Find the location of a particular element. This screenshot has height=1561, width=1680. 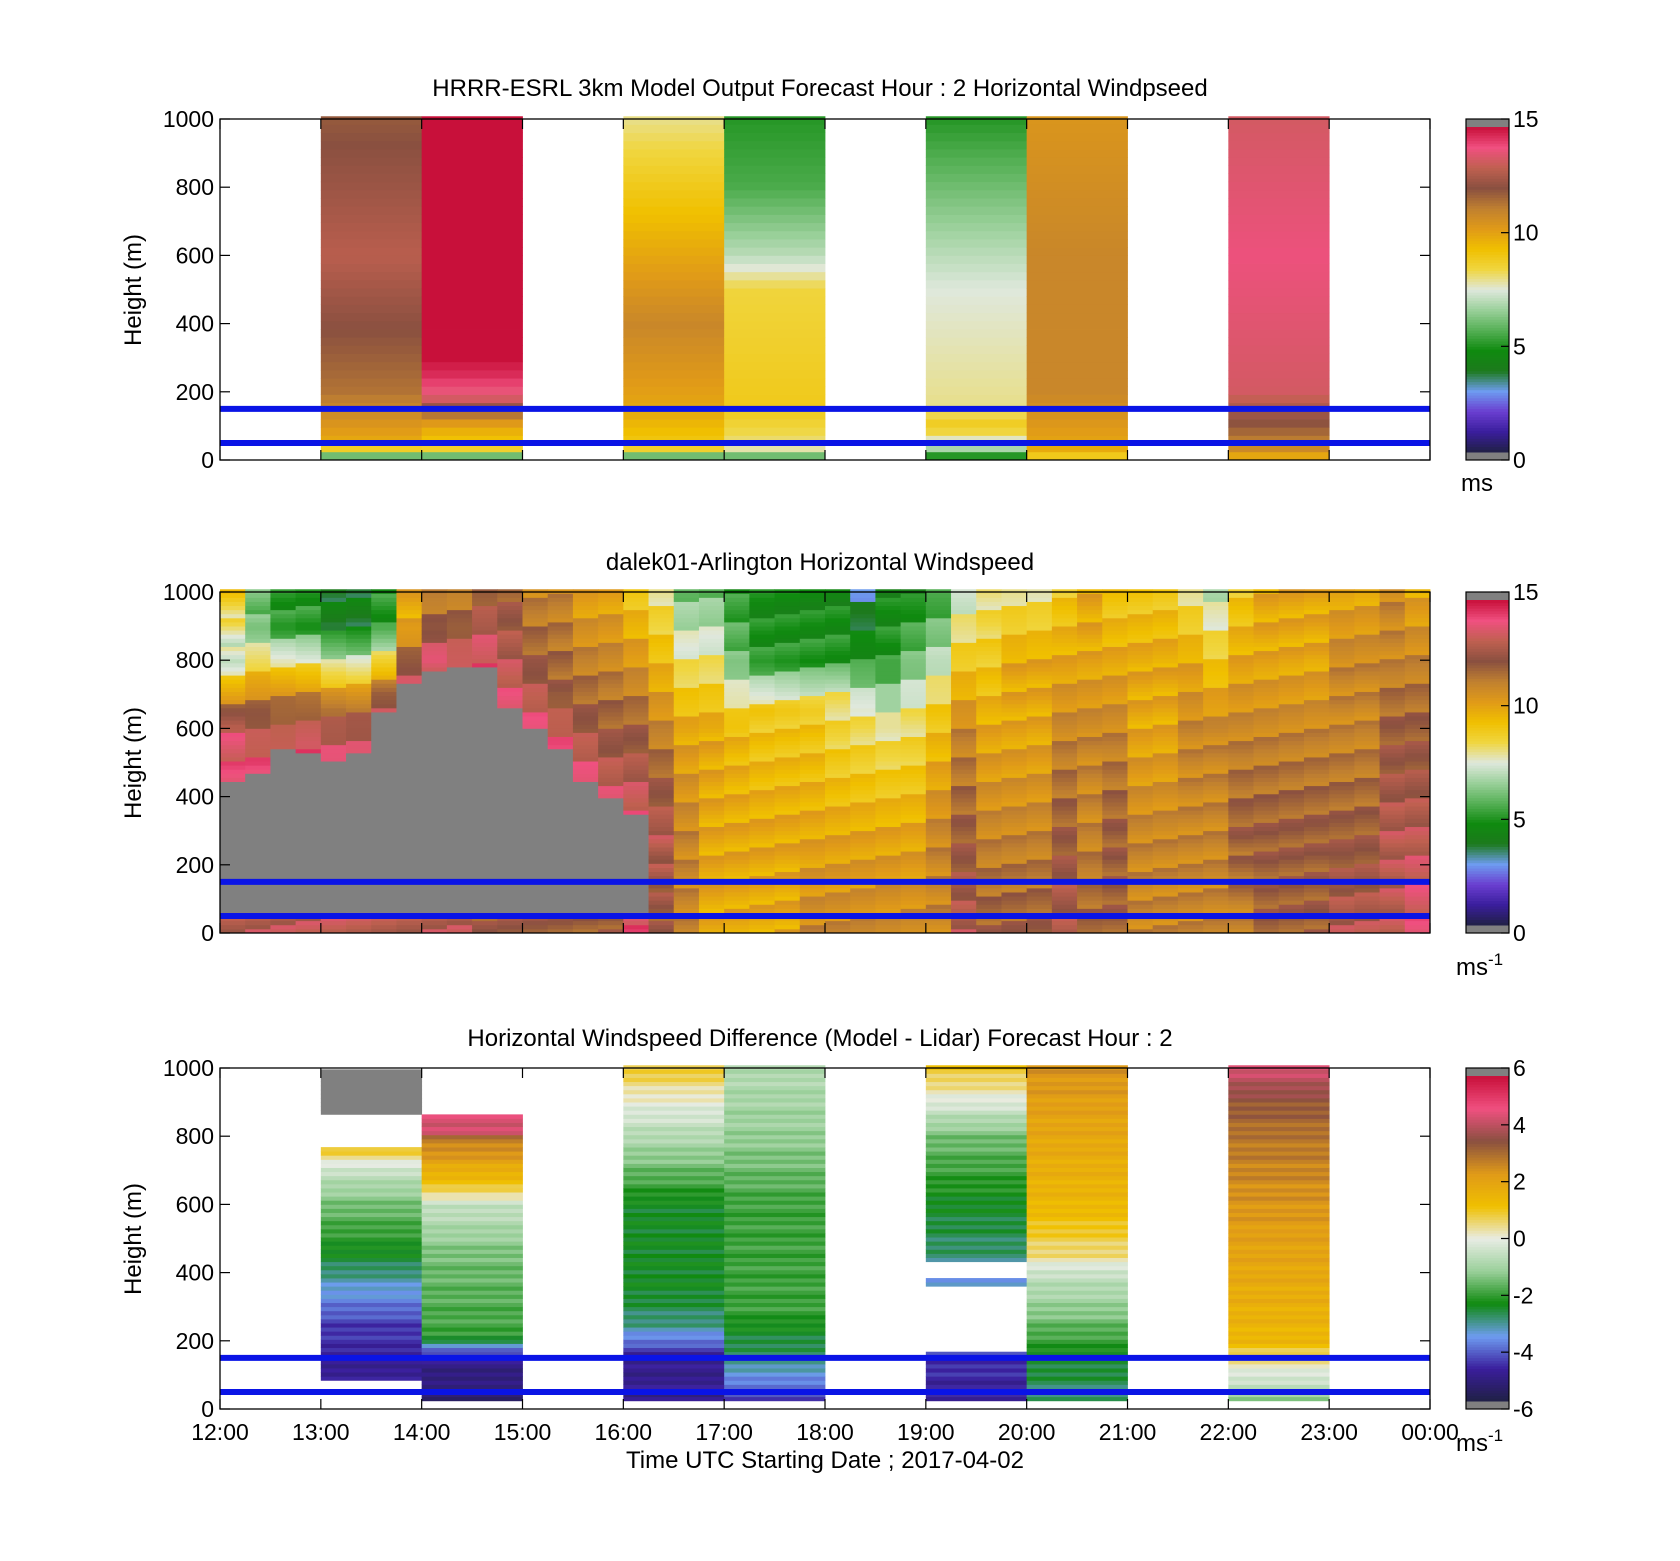

y-tick-label: 400 is located at coordinates (195, 324).